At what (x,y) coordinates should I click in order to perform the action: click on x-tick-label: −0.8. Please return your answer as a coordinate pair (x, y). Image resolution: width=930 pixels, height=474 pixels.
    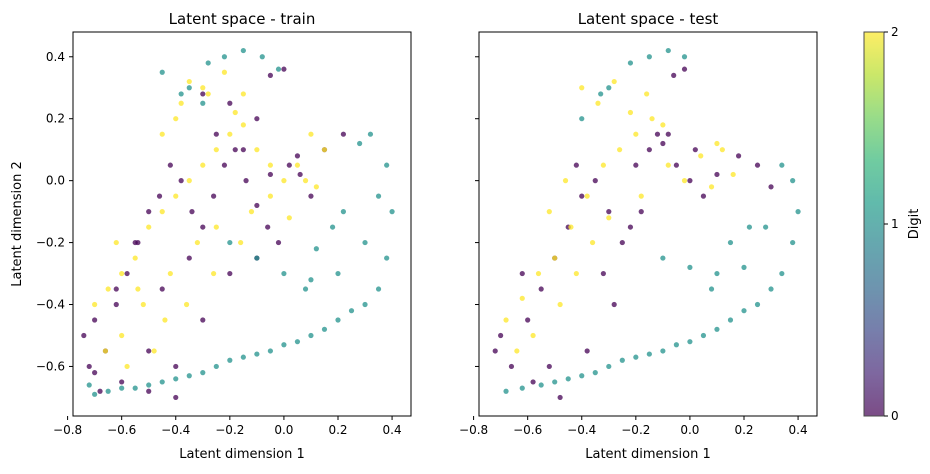
    Looking at the image, I should click on (67, 430).